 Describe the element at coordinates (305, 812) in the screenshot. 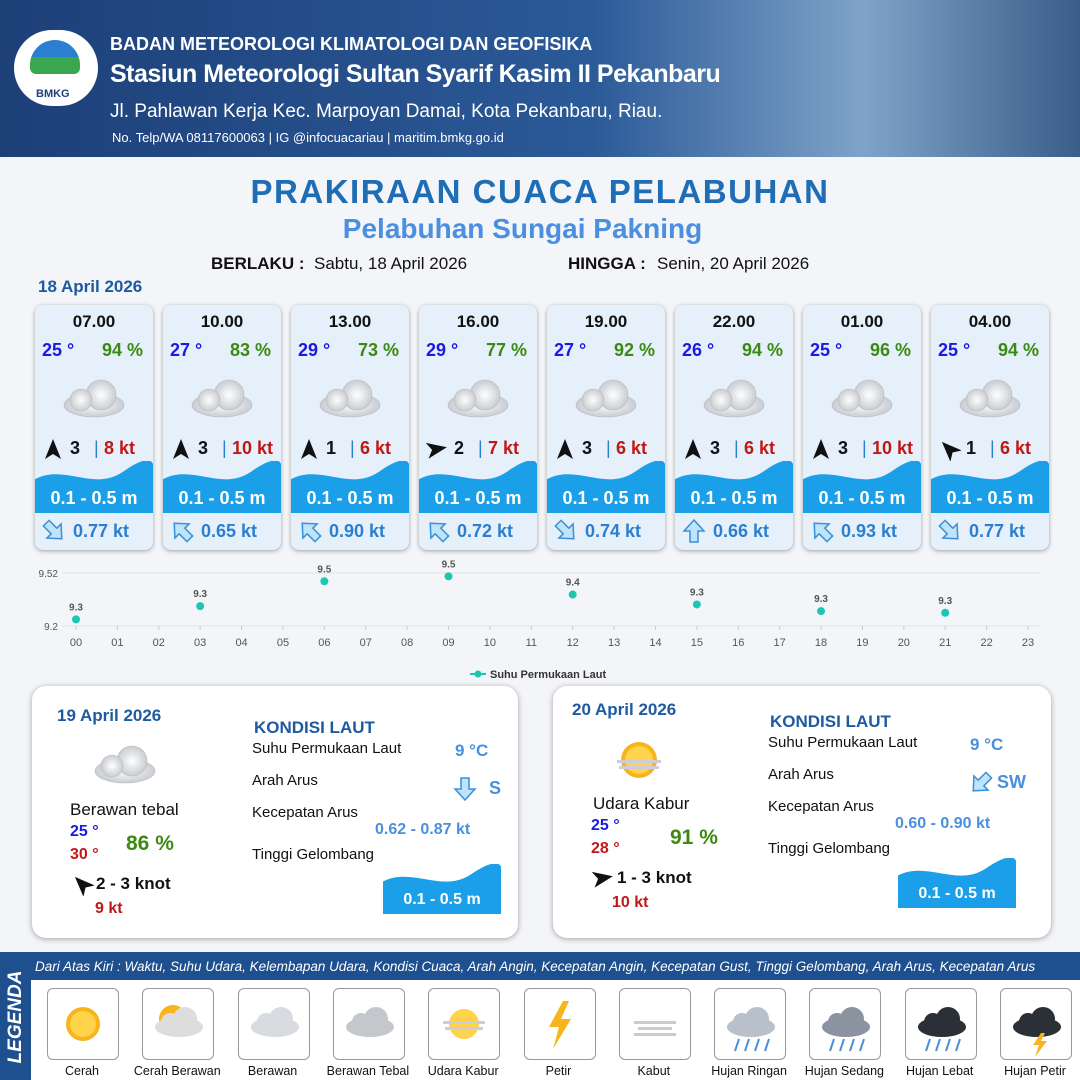

I see `sea-label: Kecepatan Arus` at that location.